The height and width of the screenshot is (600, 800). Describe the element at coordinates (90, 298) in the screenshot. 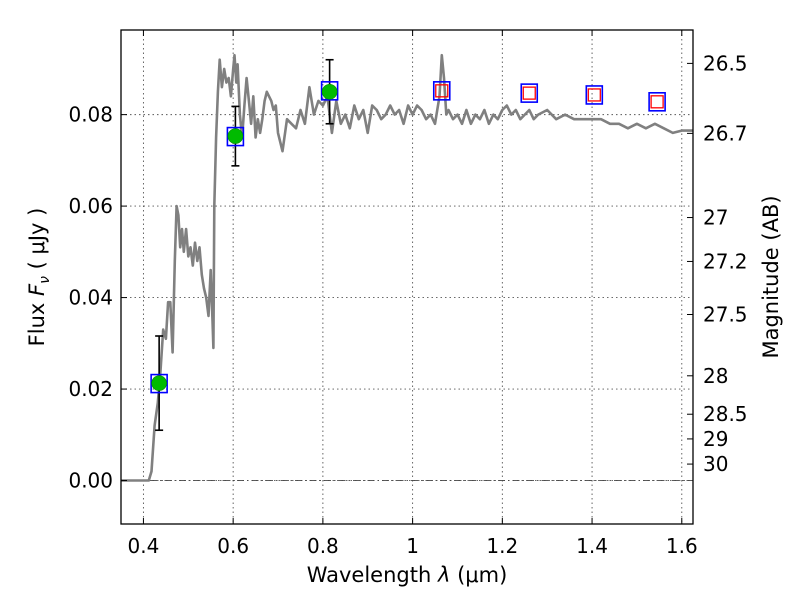

I see `y-tick-label: 0.04` at that location.